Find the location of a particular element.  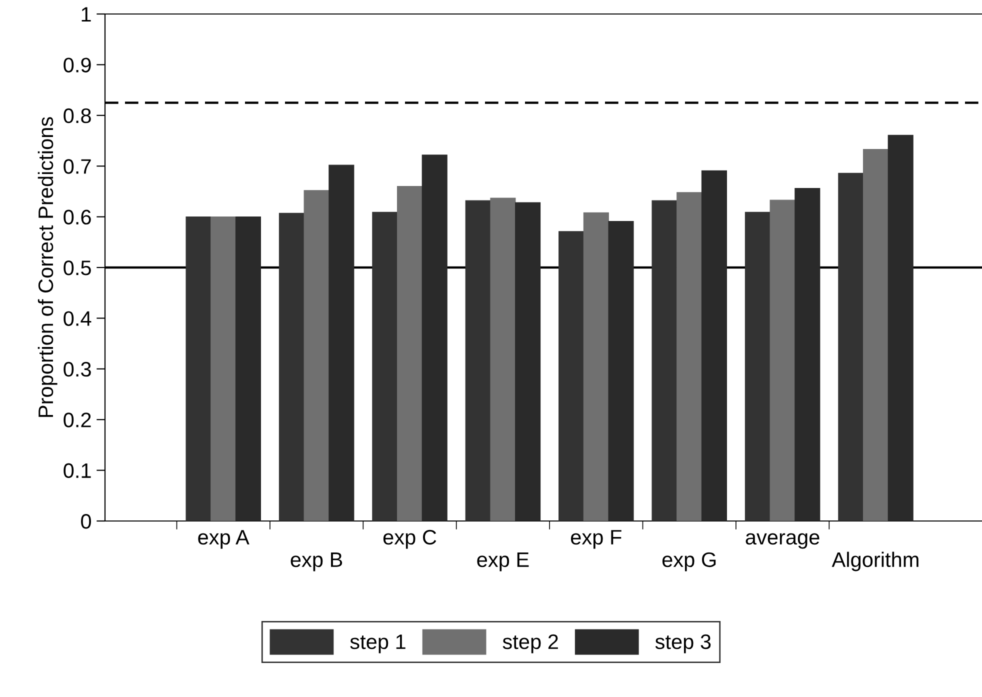

y-tick-label: 0.6 is located at coordinates (77, 217).